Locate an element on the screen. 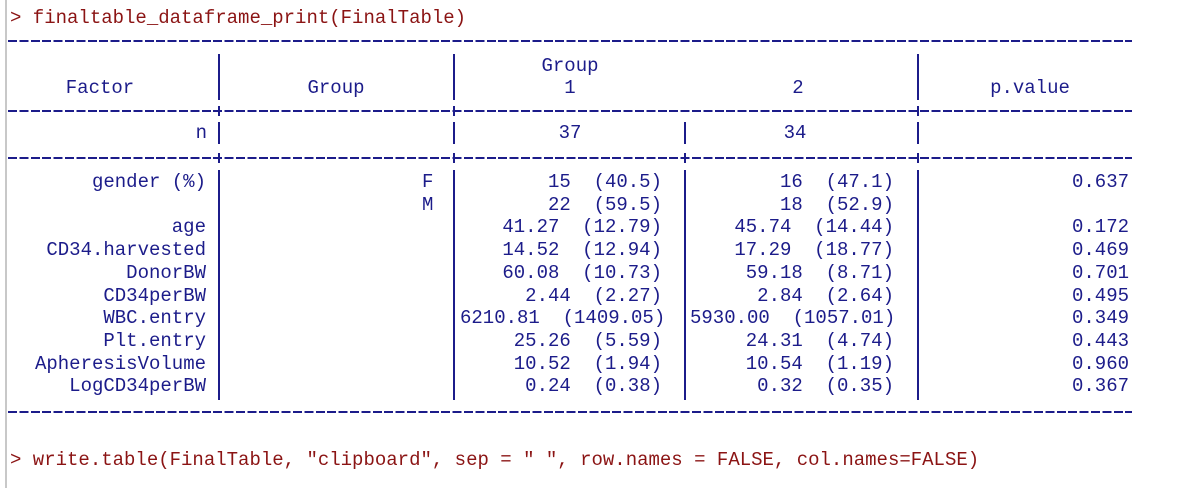  console-command-print: > finaltable_dataframe_print(FinalTable) is located at coordinates (238, 18).